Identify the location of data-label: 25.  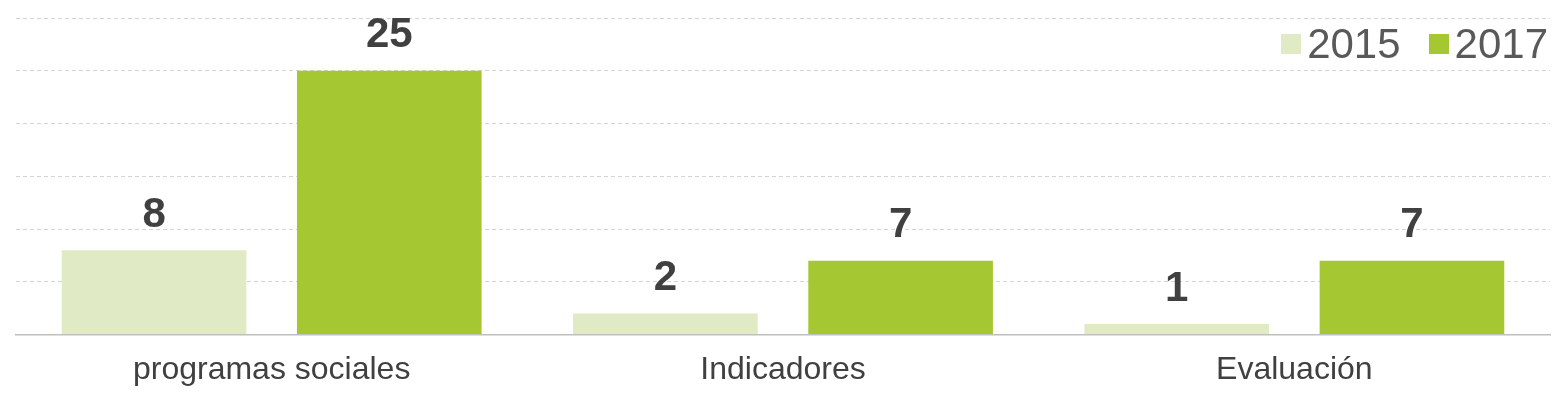
(389, 33).